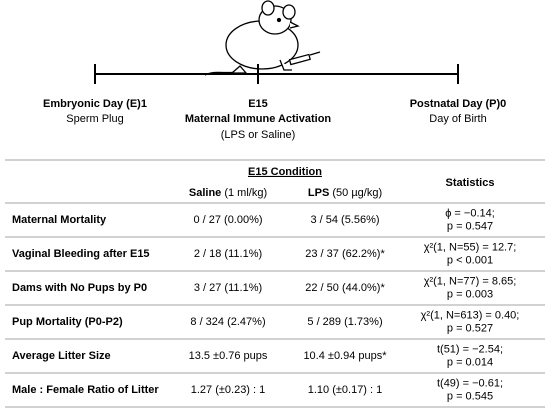 This screenshot has height=413, width=550. I want to click on statistic: p = 0.527, so click(470, 328).